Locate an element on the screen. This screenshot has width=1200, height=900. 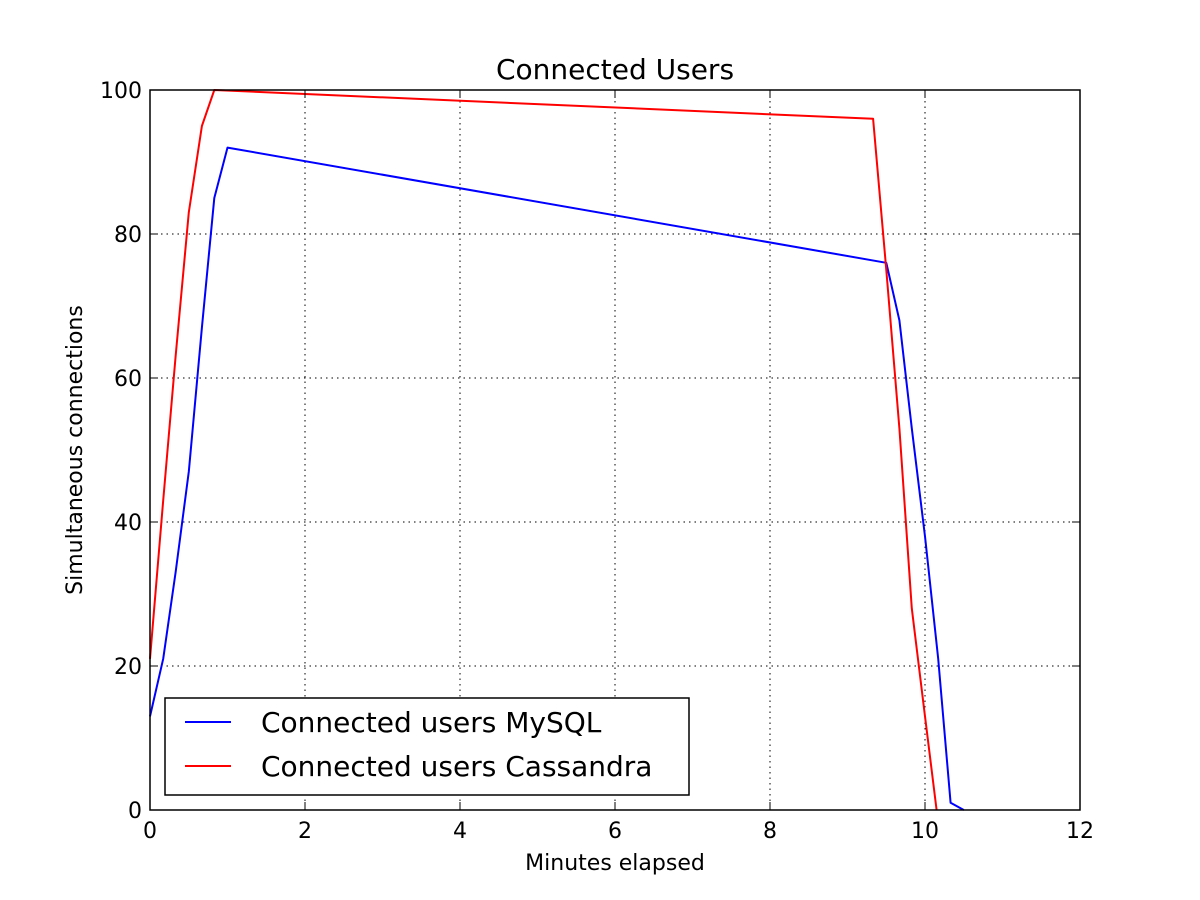
x-axis-label: Minutes elapsed is located at coordinates (615, 863).